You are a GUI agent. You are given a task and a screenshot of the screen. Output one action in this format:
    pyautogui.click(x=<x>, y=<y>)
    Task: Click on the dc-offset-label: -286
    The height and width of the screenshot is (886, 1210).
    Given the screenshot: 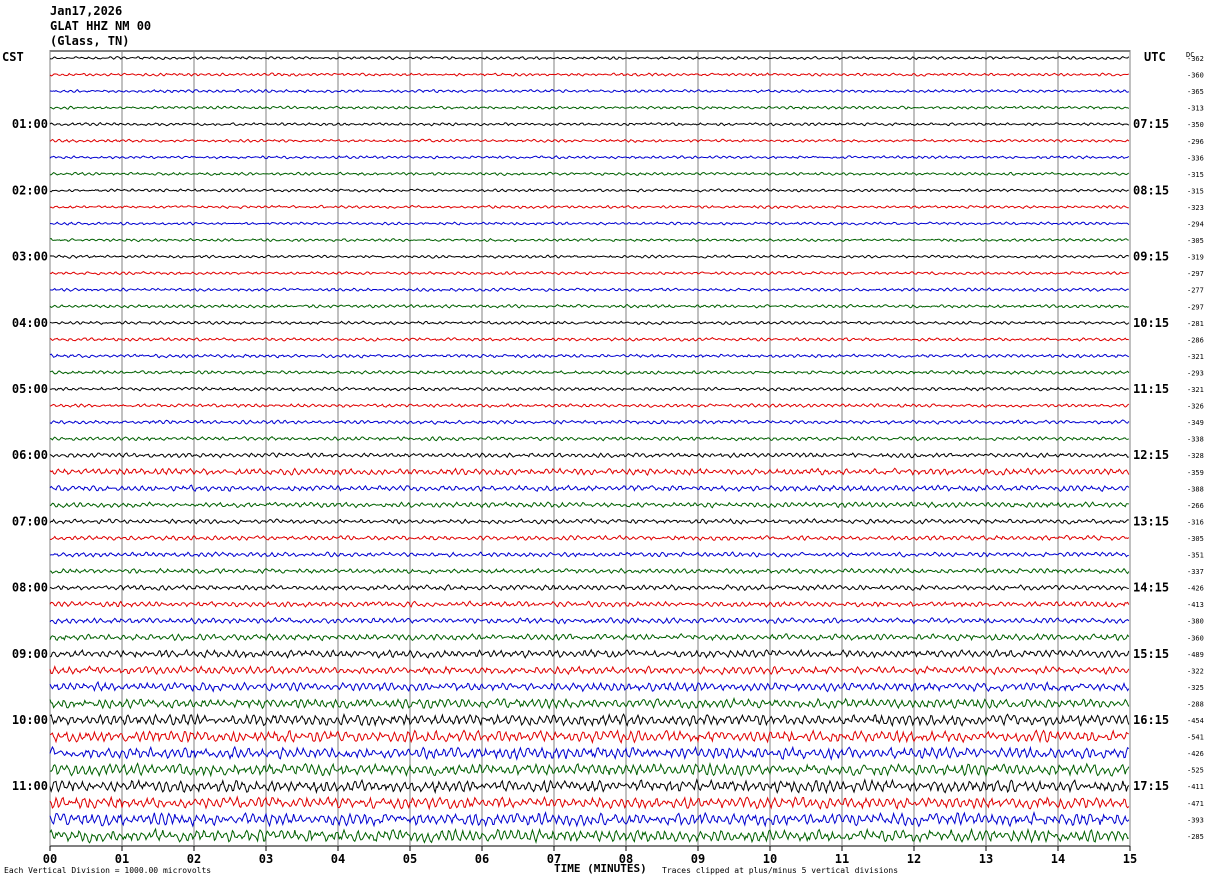 What is the action you would take?
    pyautogui.click(x=1195, y=340)
    